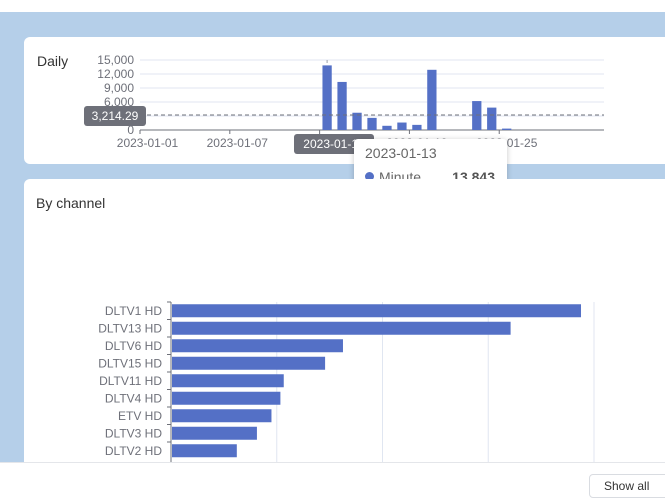 The image size is (665, 498). What do you see at coordinates (369, 176) in the screenshot?
I see `tooltip-series-marker` at bounding box center [369, 176].